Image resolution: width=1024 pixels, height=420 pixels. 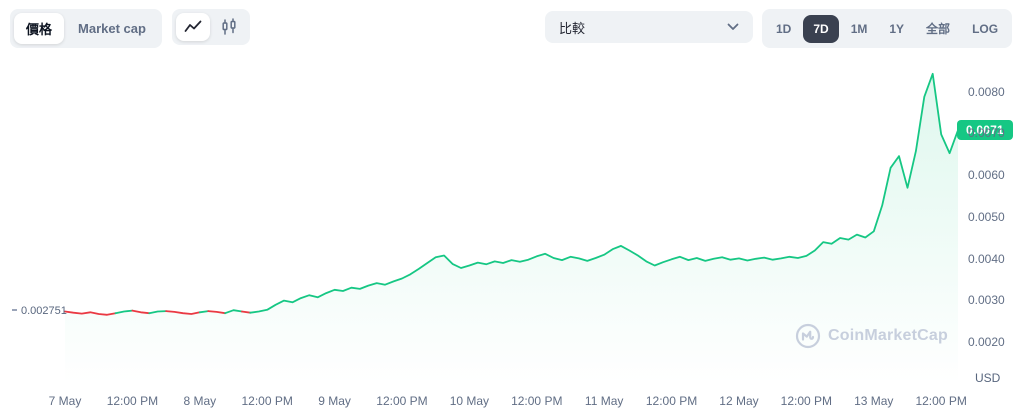 What do you see at coordinates (821, 28) in the screenshot?
I see `range-button-7d: 7D` at bounding box center [821, 28].